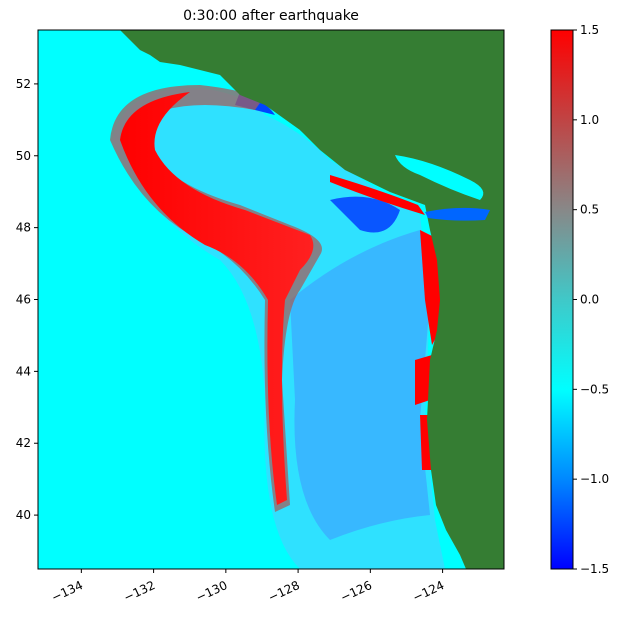  Describe the element at coordinates (594, 479) in the screenshot. I see `colorbar-tick-label: −1.0` at that location.